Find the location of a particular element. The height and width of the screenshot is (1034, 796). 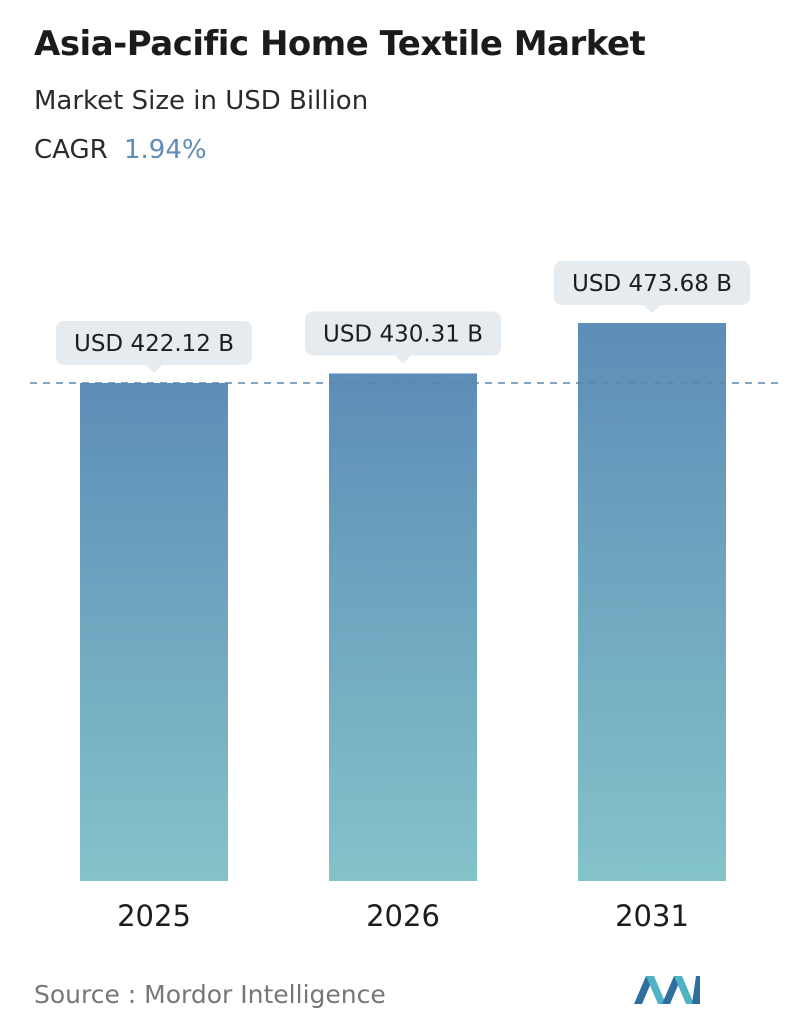

value-label-text: USD 422.12 B is located at coordinates (154, 344).